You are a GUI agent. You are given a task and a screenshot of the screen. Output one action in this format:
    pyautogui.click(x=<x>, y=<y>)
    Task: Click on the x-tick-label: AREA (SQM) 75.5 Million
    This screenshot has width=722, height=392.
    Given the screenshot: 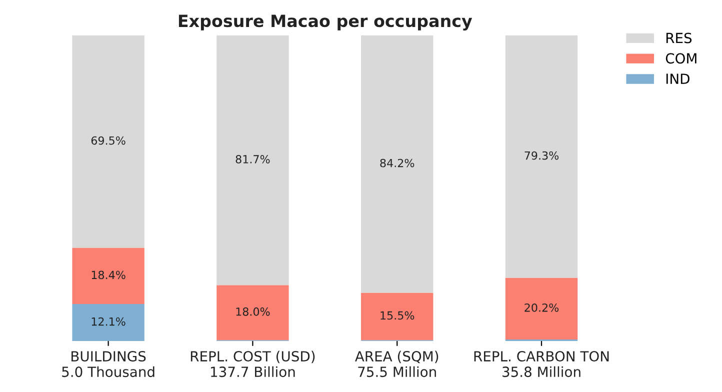 What is the action you would take?
    pyautogui.click(x=396, y=364)
    